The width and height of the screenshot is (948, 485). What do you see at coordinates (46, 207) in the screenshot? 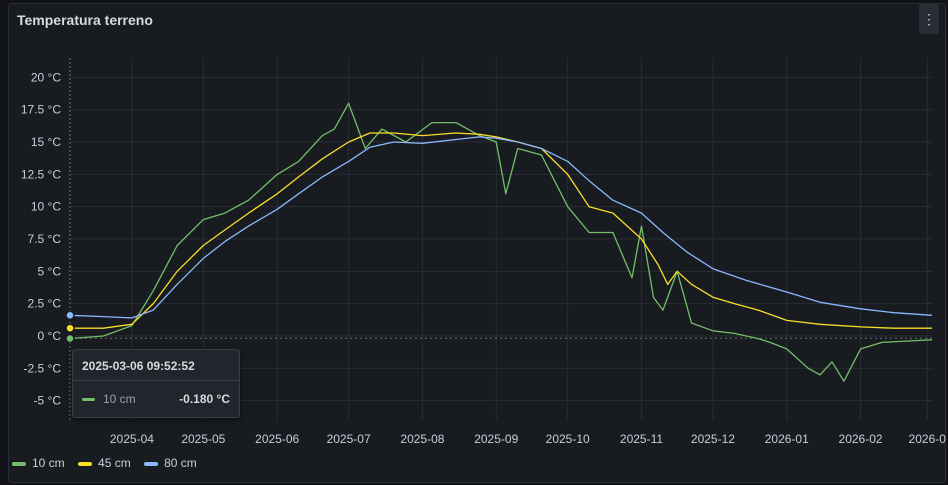
I see `y-tick-label: 10 °C` at bounding box center [46, 207].